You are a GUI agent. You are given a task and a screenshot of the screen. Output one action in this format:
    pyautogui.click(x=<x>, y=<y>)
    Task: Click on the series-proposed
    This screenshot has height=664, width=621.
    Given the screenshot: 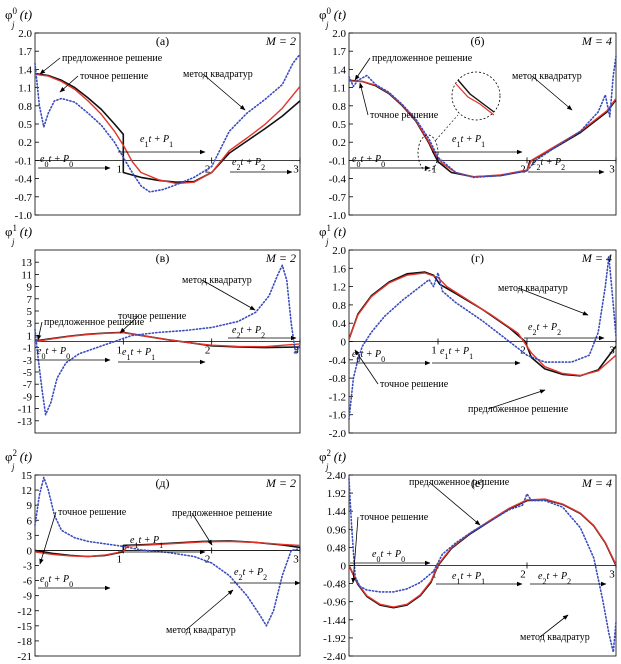 What is the action you would take?
    pyautogui.click(x=167, y=127)
    